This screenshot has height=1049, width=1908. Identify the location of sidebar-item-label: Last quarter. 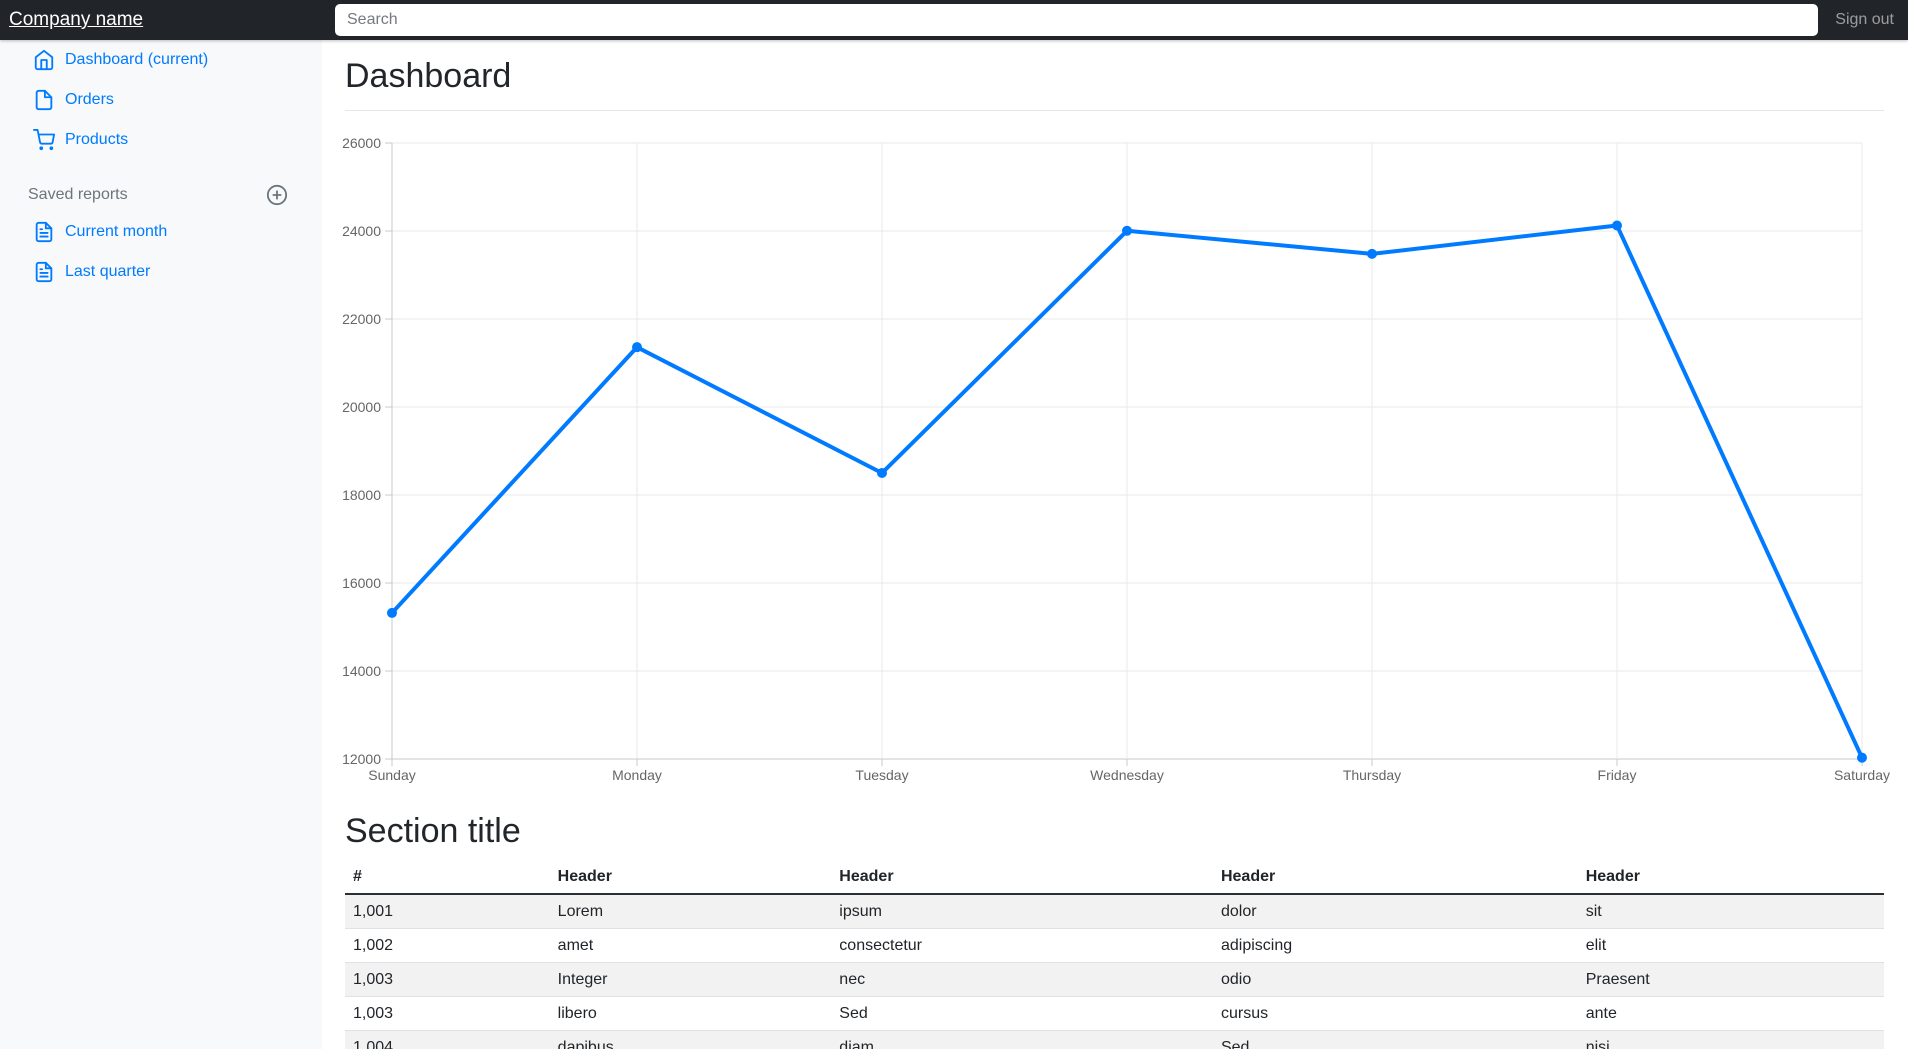
(108, 271).